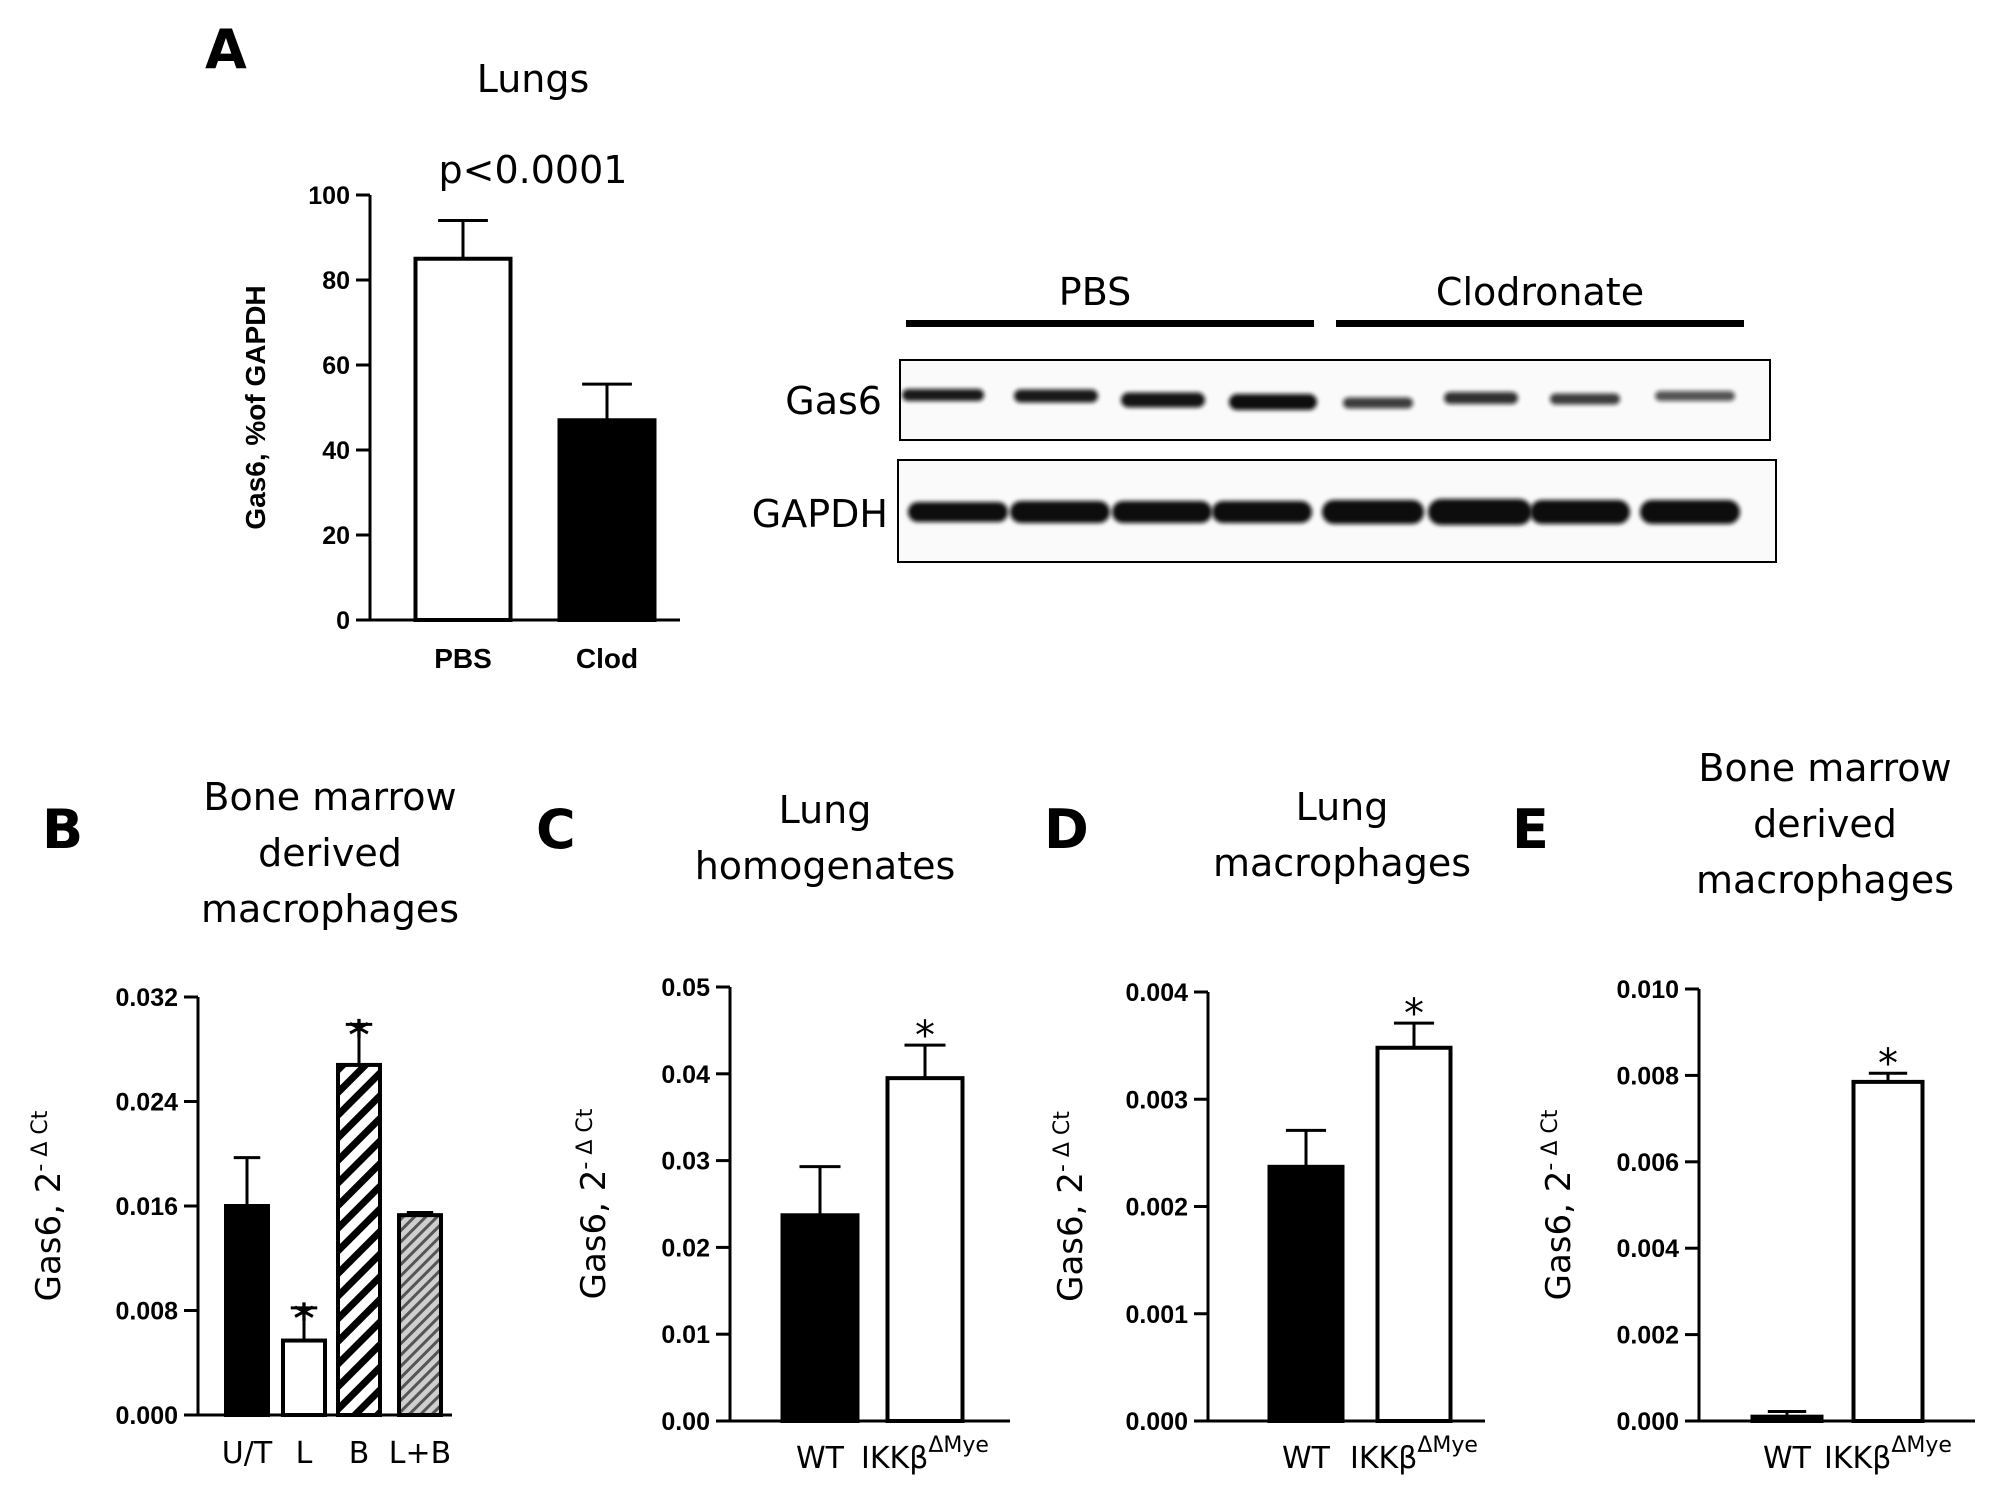 The width and height of the screenshot is (2000, 1492). Describe the element at coordinates (1095, 292) in the screenshot. I see `blot-group-label: PBS` at that location.